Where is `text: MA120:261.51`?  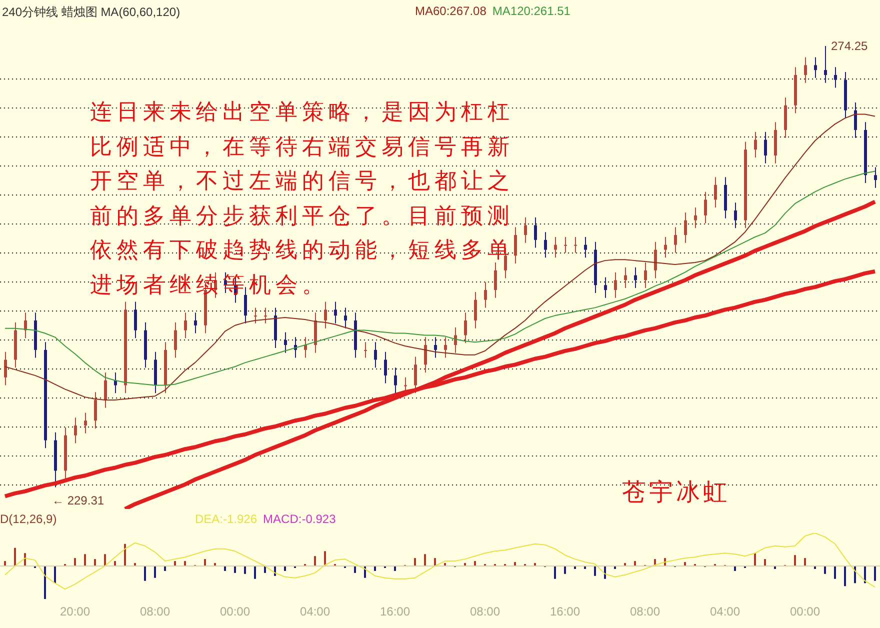
text: MA120:261.51 is located at coordinates (531, 11).